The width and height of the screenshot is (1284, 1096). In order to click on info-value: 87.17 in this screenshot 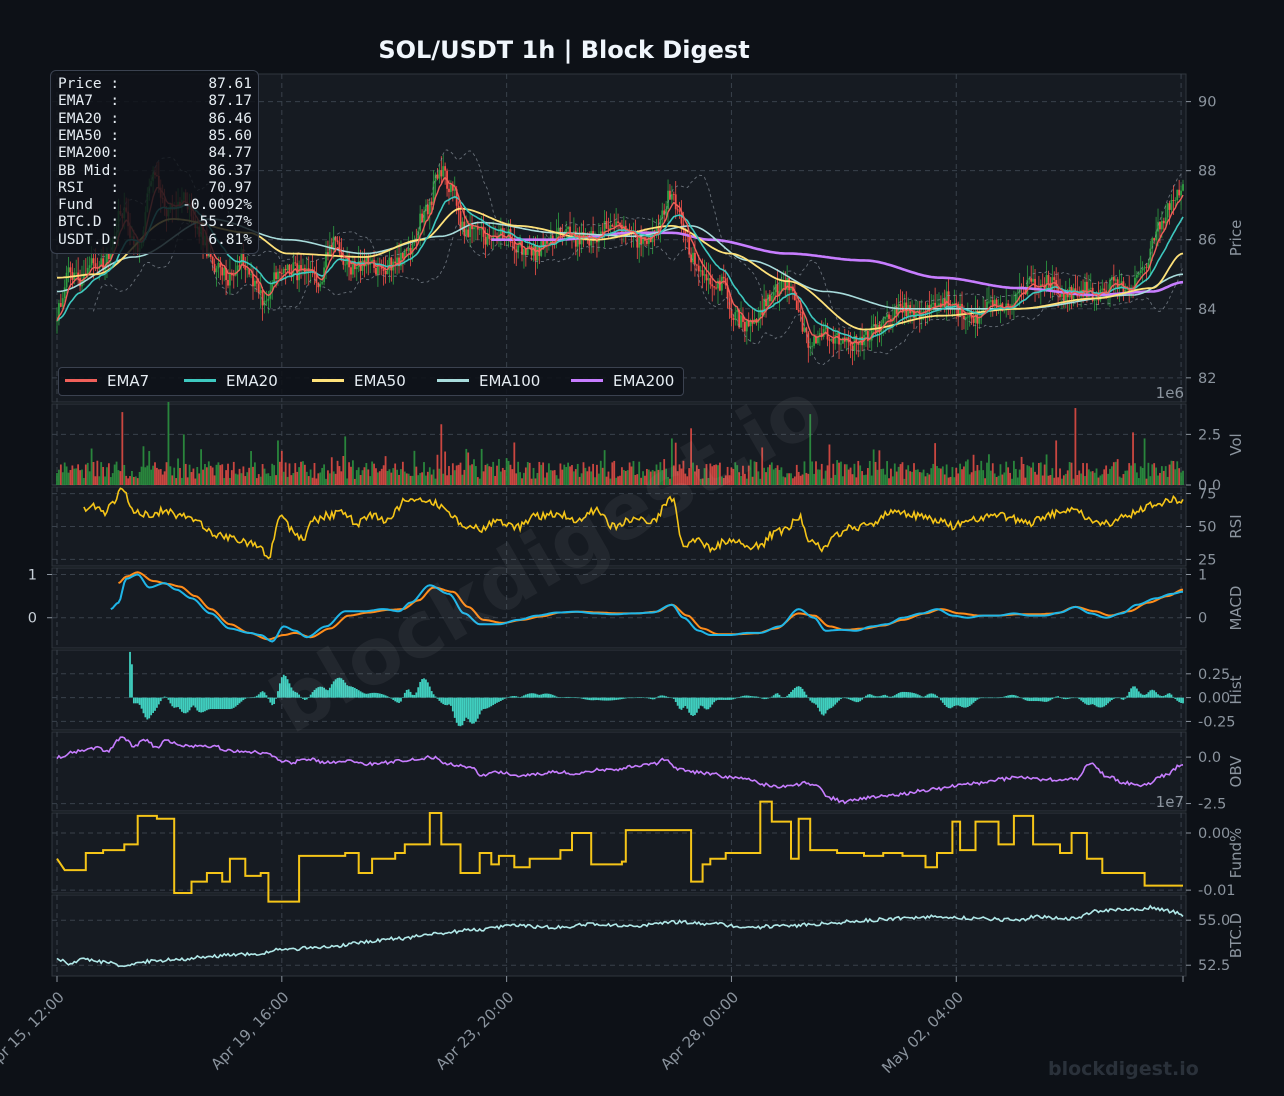, I will do `click(230, 101)`.